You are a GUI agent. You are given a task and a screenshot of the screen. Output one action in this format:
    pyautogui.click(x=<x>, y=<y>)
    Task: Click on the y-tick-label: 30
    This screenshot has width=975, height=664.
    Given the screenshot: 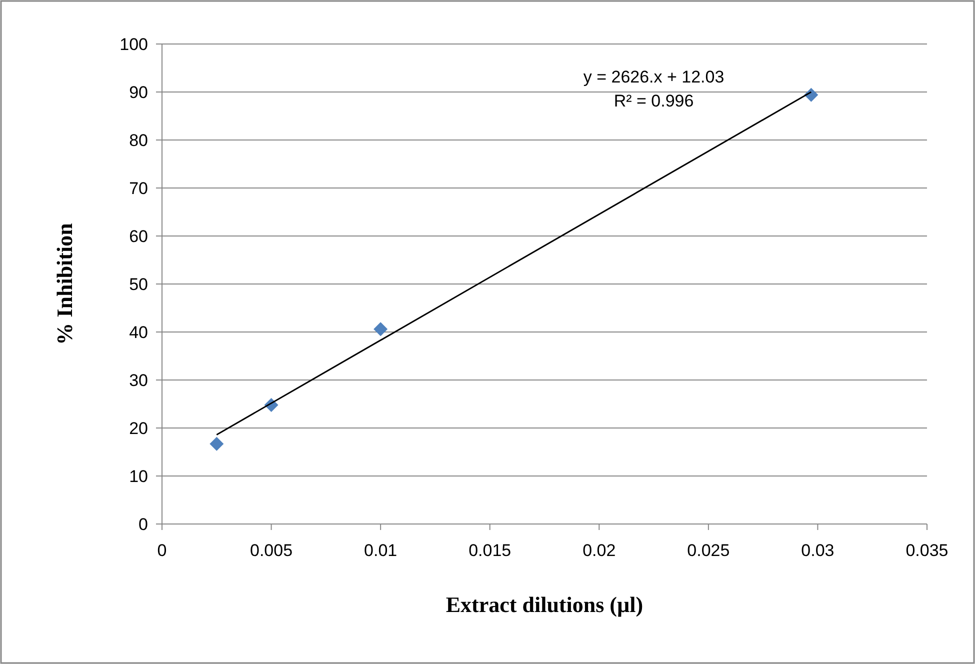 What is the action you would take?
    pyautogui.click(x=138, y=380)
    